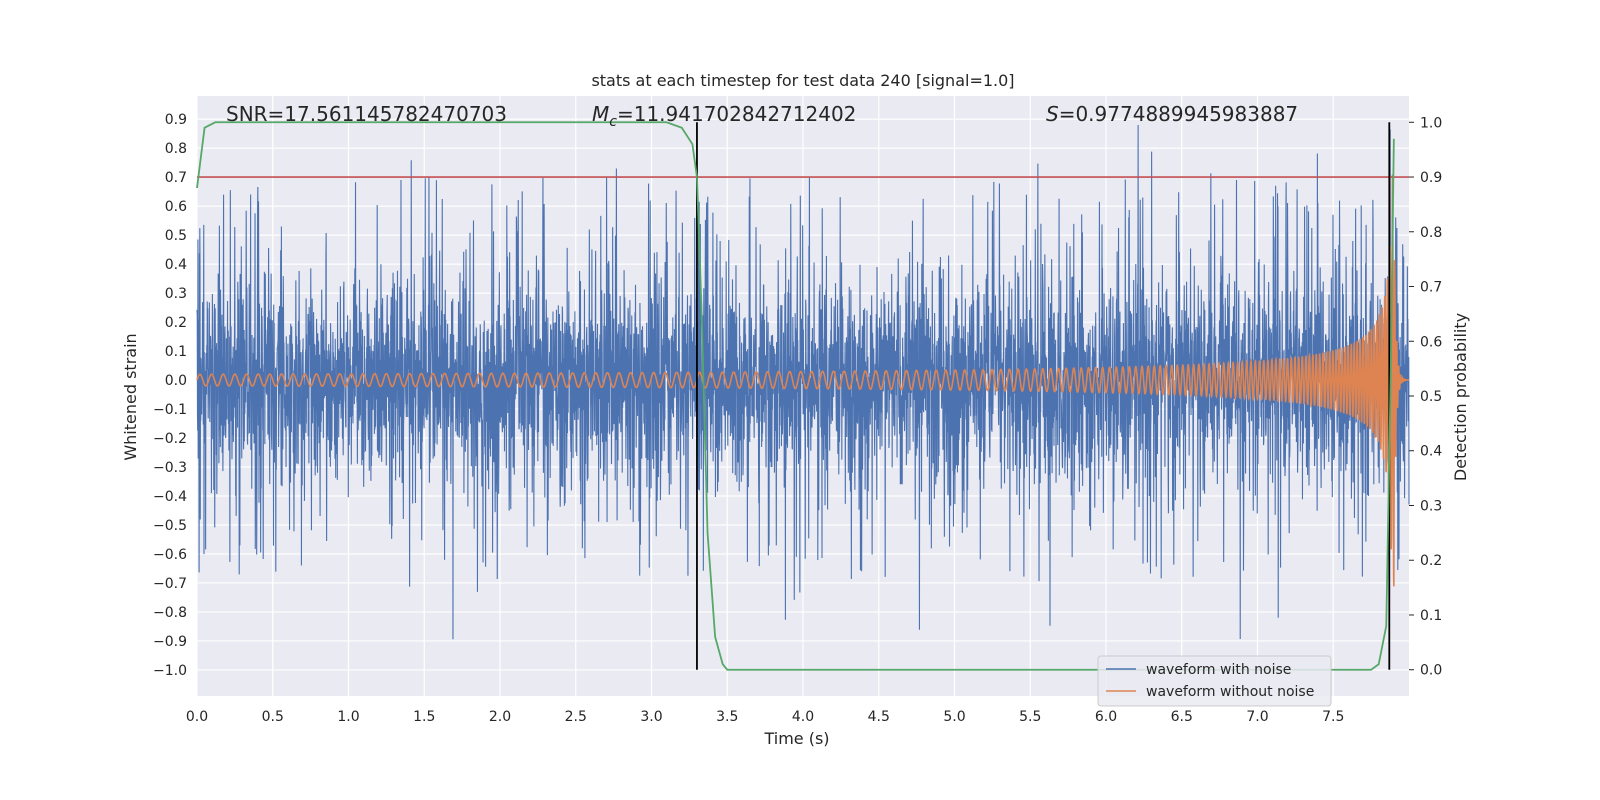 Image resolution: width=1600 pixels, height=800 pixels. What do you see at coordinates (176, 294) in the screenshot?
I see `y-tick-label: 0.3` at bounding box center [176, 294].